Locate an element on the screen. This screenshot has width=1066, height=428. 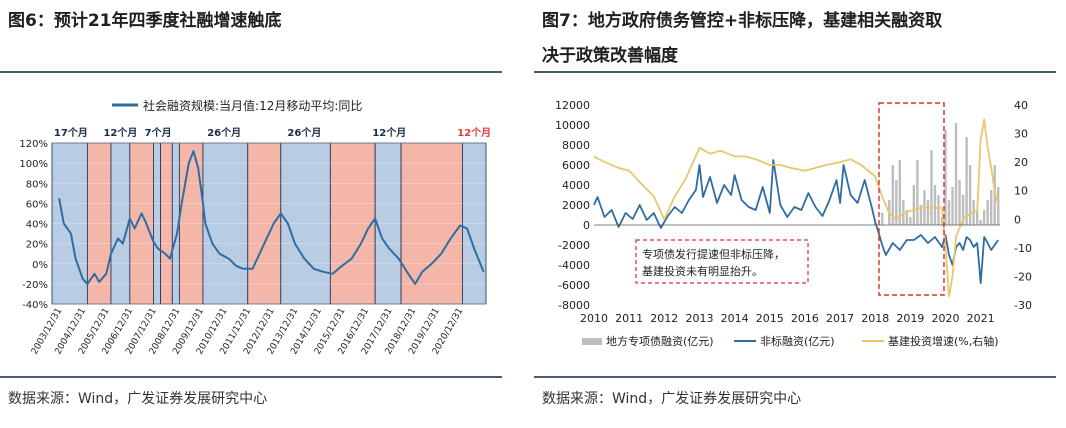
right-x-tick-label: 2010 is located at coordinates (594, 318).